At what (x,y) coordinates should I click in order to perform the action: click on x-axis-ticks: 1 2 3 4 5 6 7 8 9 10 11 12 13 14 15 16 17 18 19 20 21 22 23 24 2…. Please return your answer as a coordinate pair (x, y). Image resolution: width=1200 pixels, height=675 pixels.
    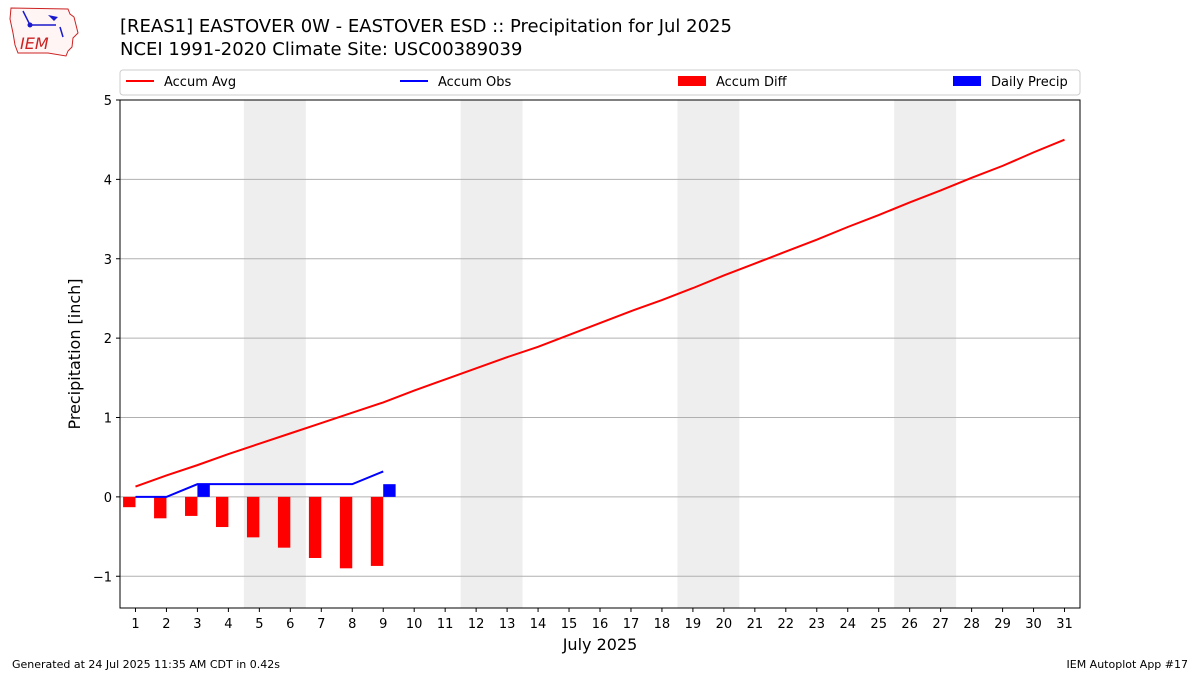
    Looking at the image, I should click on (602, 620).